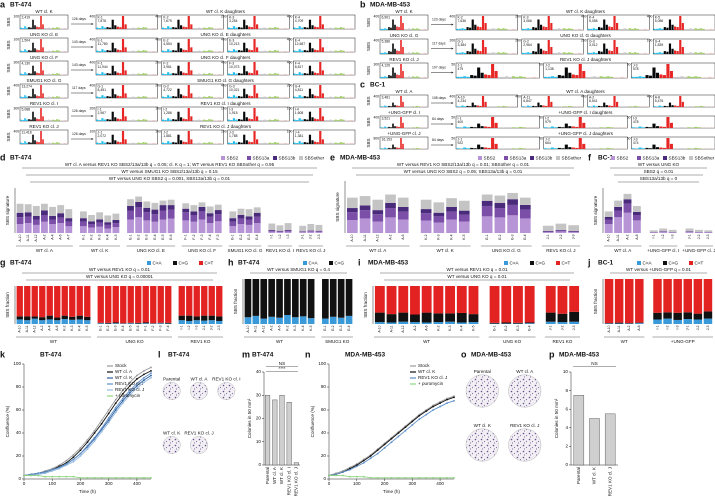 The image size is (715, 501). What do you see at coordinates (424, 365) in the screenshot?
I see `legend-label: Stock` at bounding box center [424, 365].